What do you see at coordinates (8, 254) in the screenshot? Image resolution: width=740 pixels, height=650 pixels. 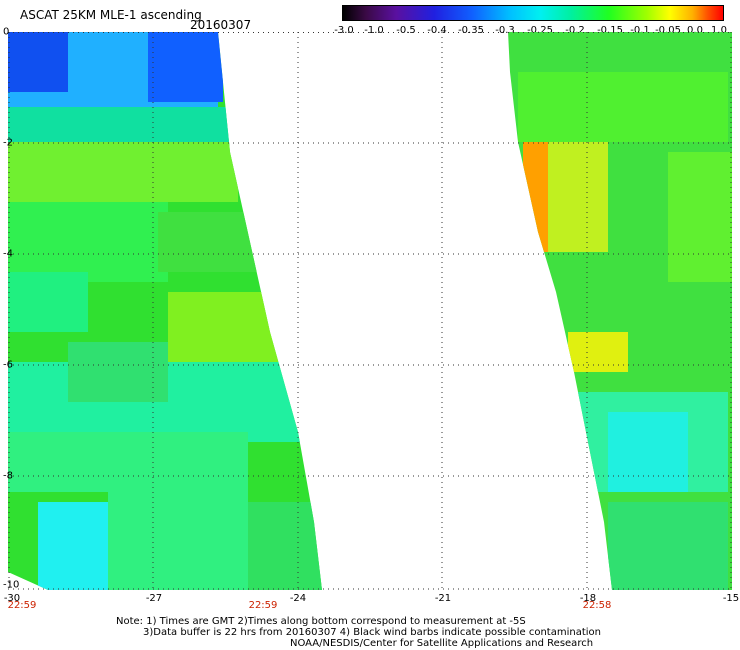 I see `lat-label: -4` at bounding box center [8, 254].